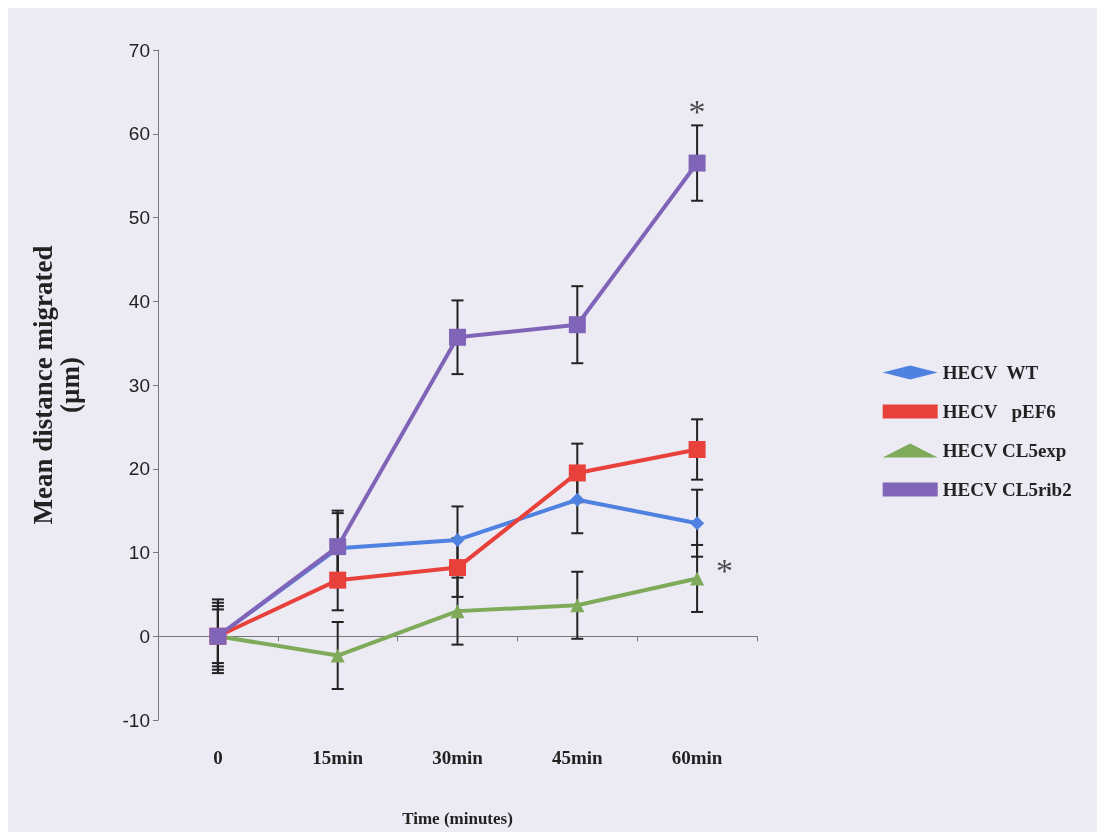  What do you see at coordinates (136, 720) in the screenshot?
I see `y-tick-label: -10` at bounding box center [136, 720].